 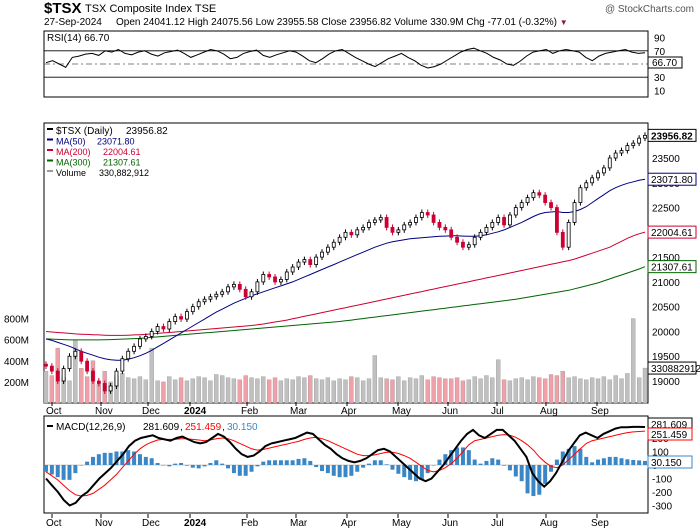 What do you see at coordinates (660, 453) in the screenshot?
I see `macd-y-tick: 100` at bounding box center [660, 453].